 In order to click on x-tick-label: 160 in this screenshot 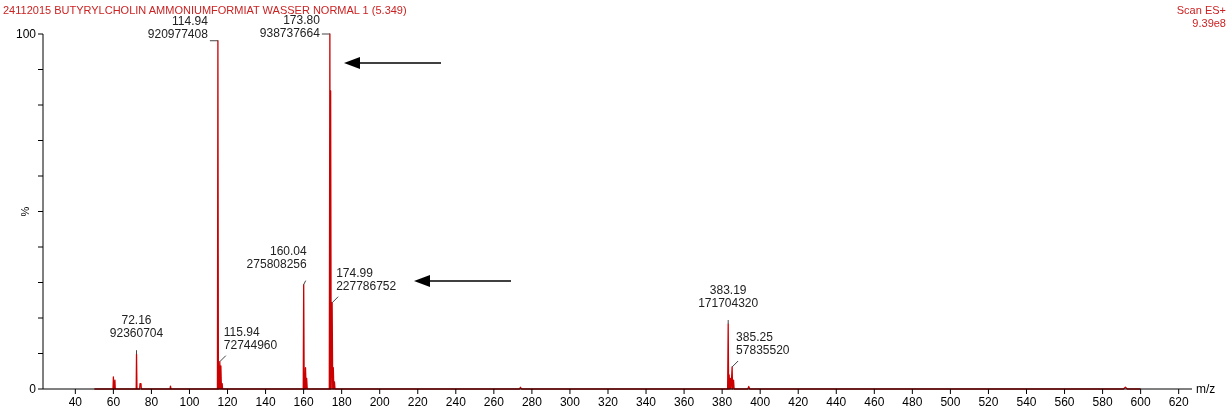, I will do `click(303, 402)`.